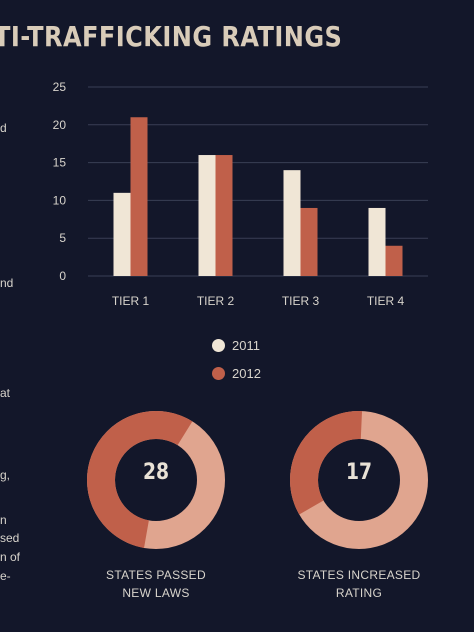 This screenshot has width=474, height=632. Describe the element at coordinates (5, 576) in the screenshot. I see `side-text-fragment: e-` at that location.